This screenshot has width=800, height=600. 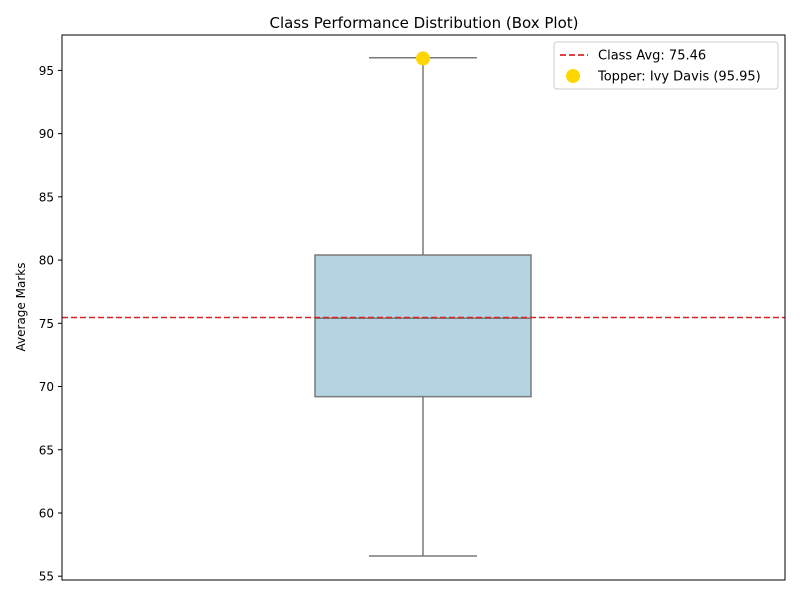 I want to click on y-axis-label: Average Marks, so click(x=21, y=307).